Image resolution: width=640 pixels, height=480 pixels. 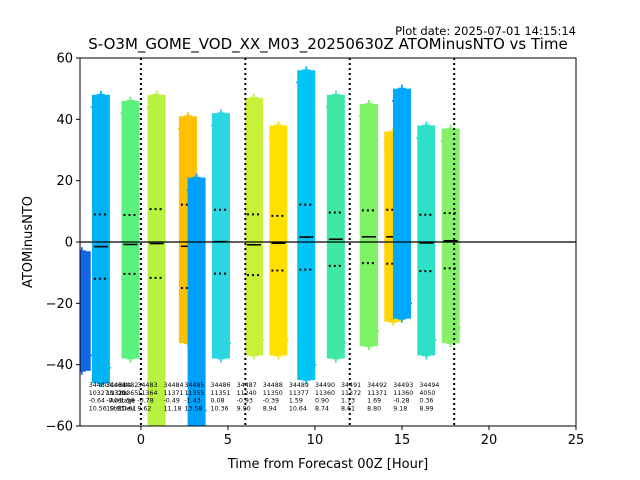 I want to click on stats-value: 11351, so click(x=221, y=393).